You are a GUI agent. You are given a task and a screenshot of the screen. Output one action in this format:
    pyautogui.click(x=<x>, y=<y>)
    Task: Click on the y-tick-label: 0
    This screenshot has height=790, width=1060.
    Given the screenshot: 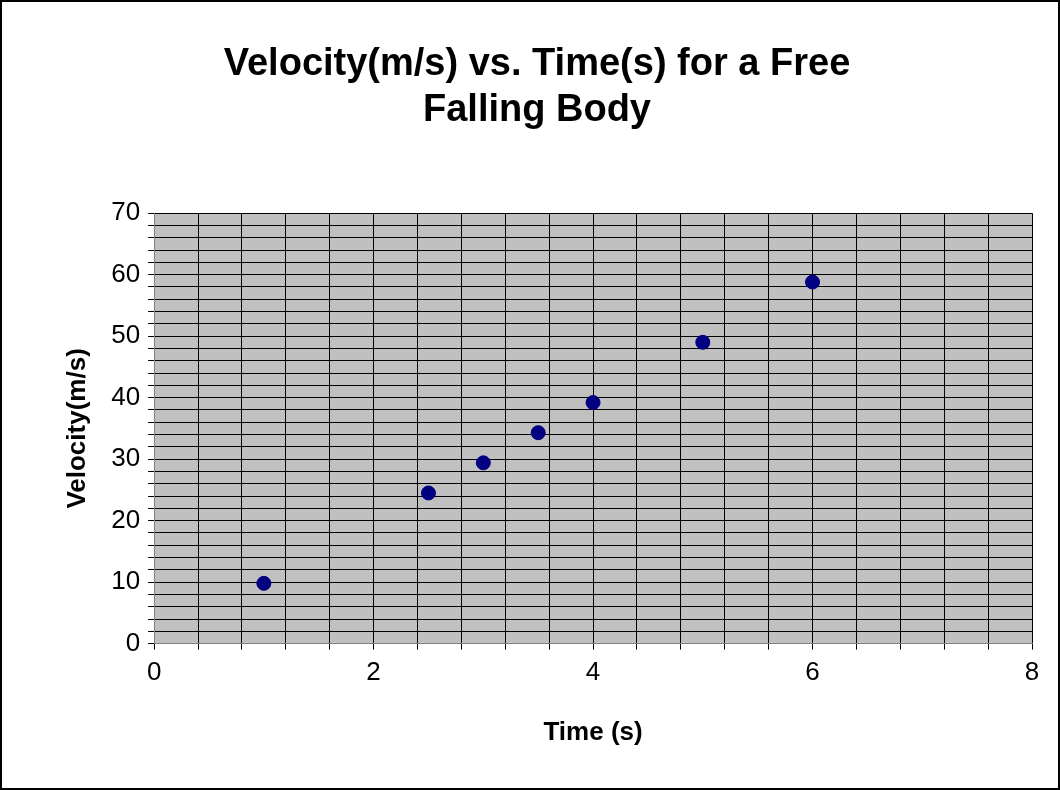 What is the action you would take?
    pyautogui.click(x=133, y=641)
    